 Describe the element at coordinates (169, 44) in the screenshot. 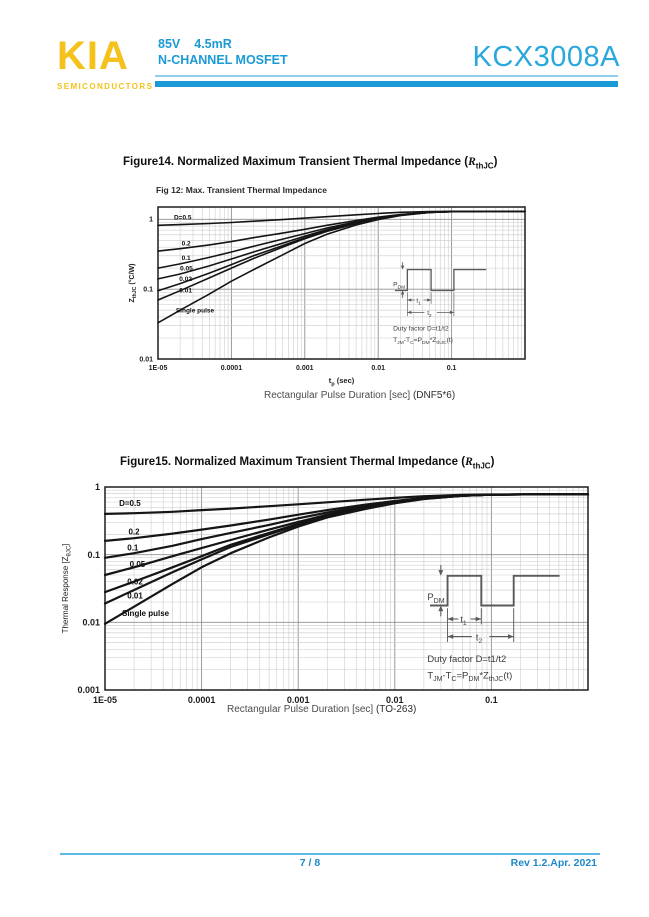

I see `voltage-rating: 85V` at that location.